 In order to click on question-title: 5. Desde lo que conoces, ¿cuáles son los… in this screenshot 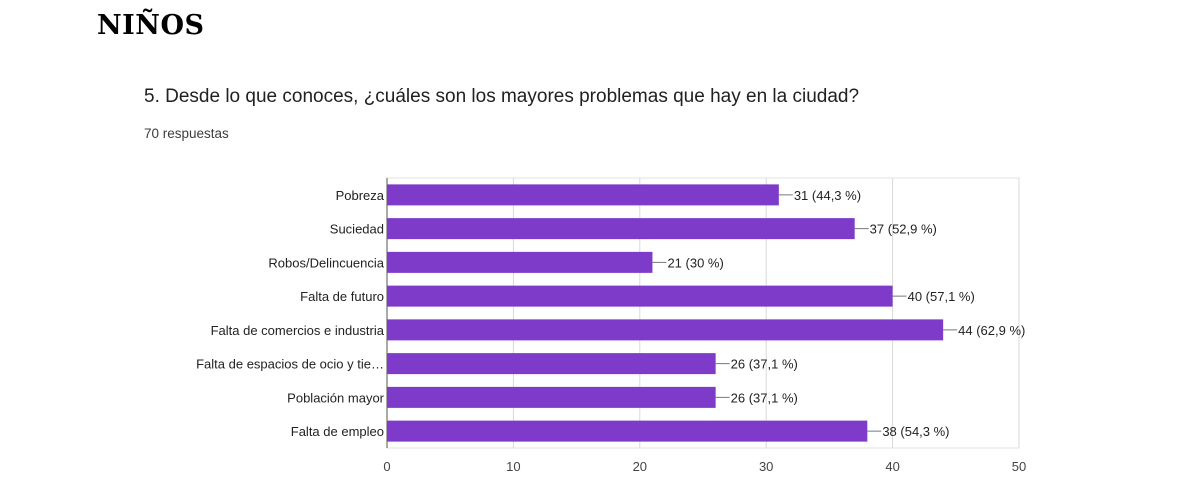, I will do `click(502, 96)`.